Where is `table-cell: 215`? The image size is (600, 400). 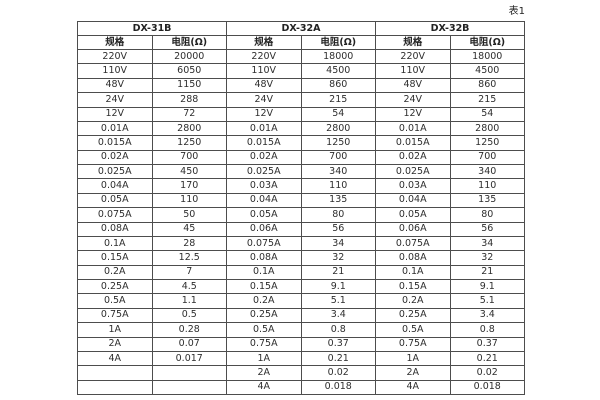
table-cell: 215 is located at coordinates (338, 100).